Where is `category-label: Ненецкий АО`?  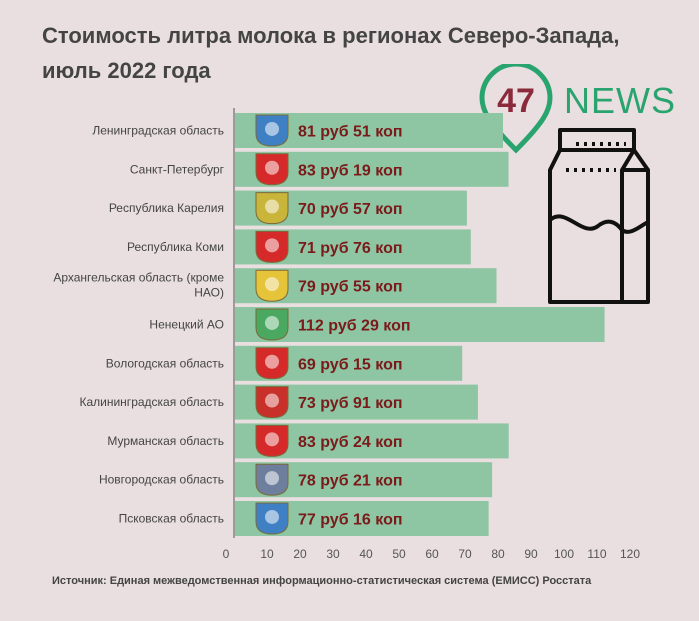
category-label: Ненецкий АО is located at coordinates (186, 325).